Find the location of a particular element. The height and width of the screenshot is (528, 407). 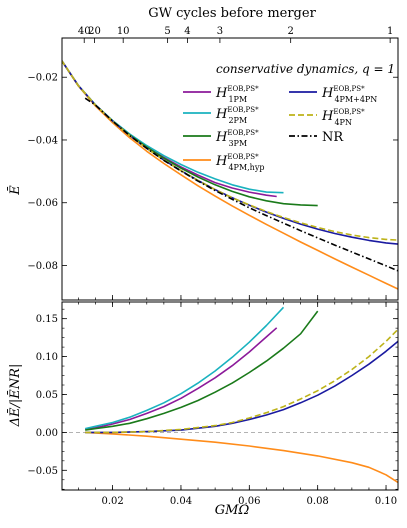

top-axis-tick-label: 2 is located at coordinates (290, 31).